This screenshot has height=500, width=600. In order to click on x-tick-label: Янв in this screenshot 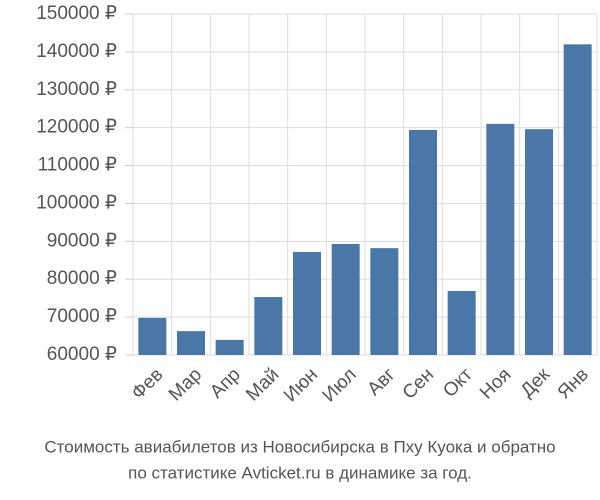, I will do `click(573, 383)`.